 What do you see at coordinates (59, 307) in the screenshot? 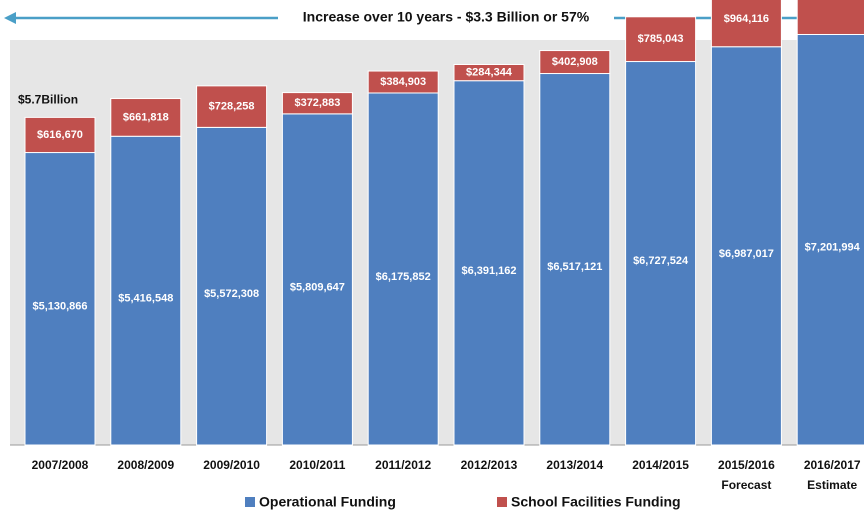
I see `value-label: $5,130,866` at bounding box center [59, 307].